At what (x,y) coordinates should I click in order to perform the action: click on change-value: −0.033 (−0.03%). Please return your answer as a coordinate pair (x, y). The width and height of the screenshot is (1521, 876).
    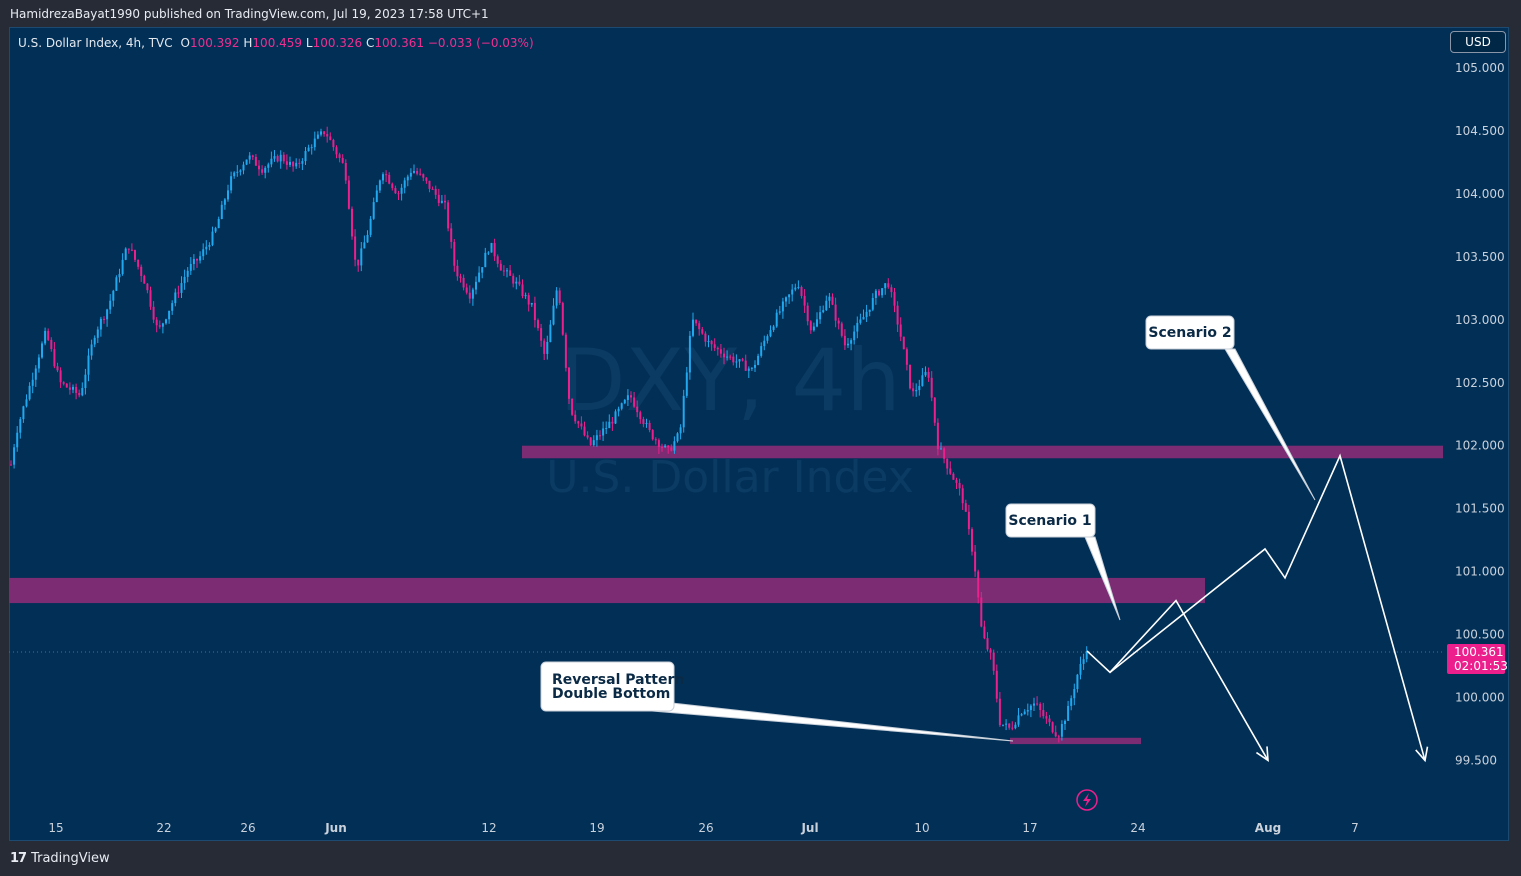
    Looking at the image, I should click on (480, 43).